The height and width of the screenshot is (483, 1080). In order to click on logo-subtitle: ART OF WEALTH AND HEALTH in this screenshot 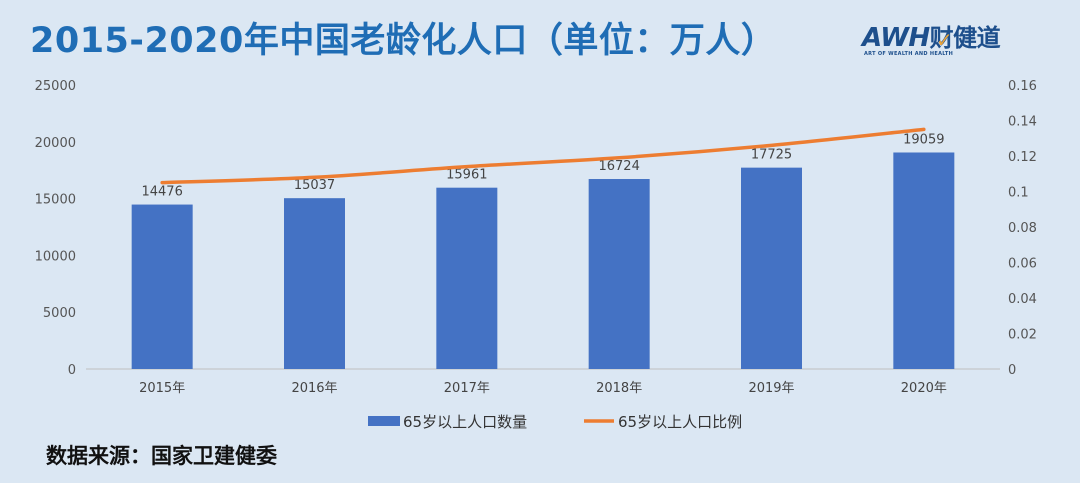, I will do `click(909, 54)`.